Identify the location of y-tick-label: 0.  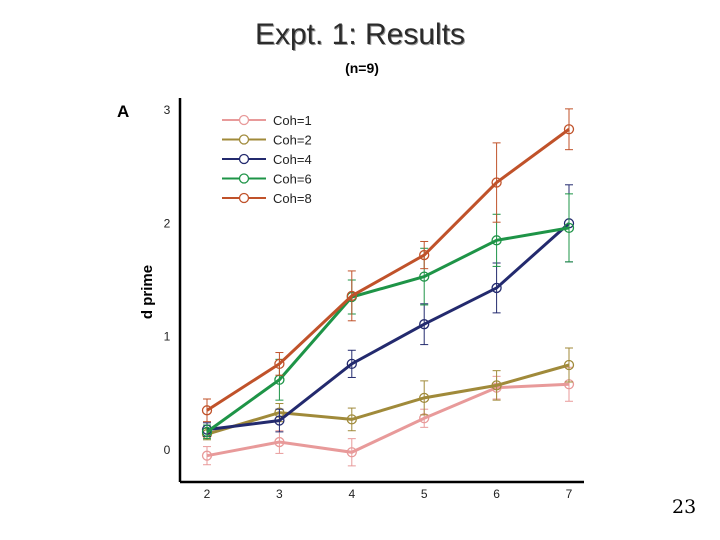
(167, 450).